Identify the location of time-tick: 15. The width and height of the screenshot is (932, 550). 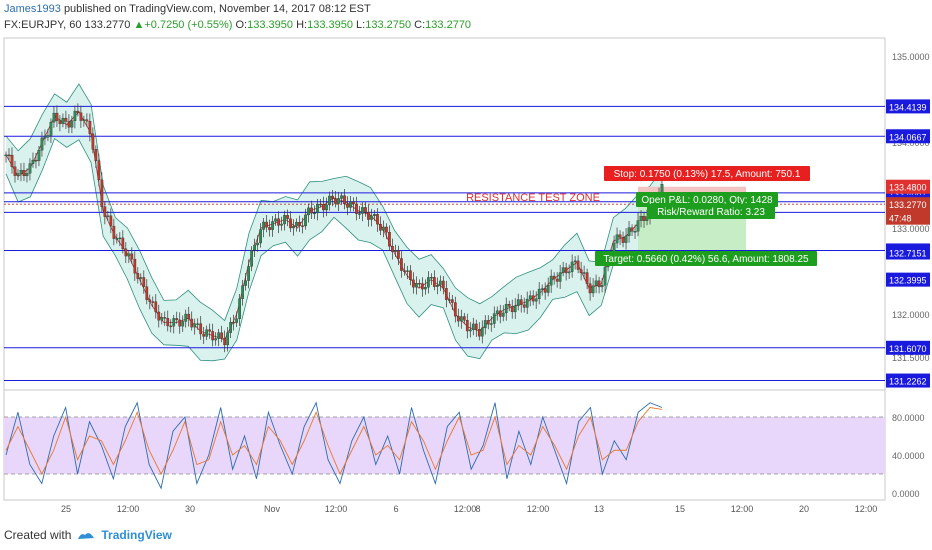
(680, 509).